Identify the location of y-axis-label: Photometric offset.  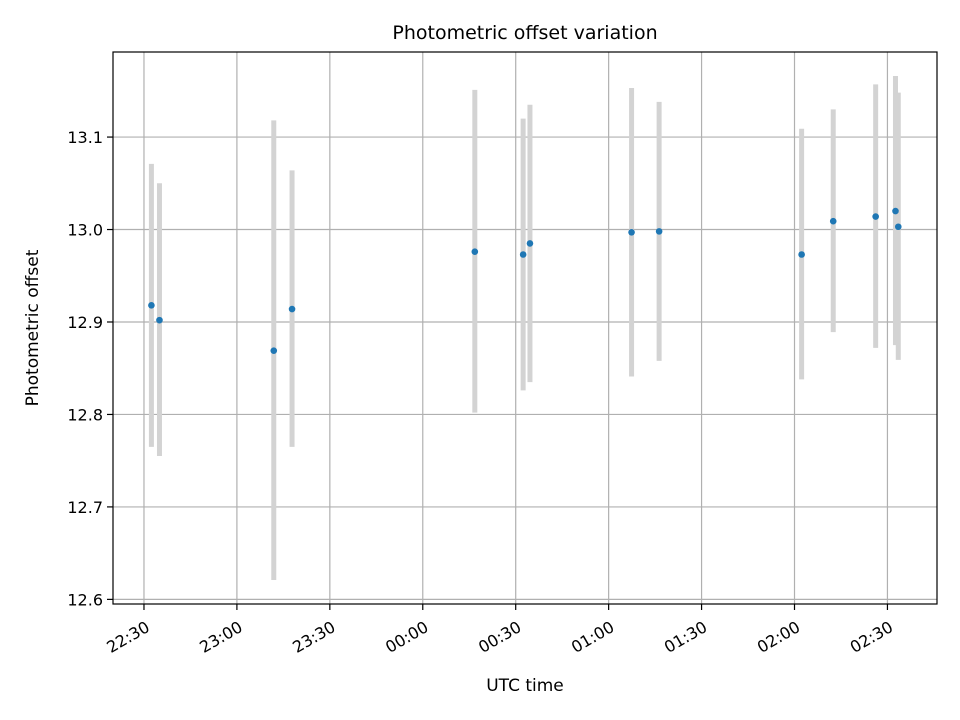
(33, 327).